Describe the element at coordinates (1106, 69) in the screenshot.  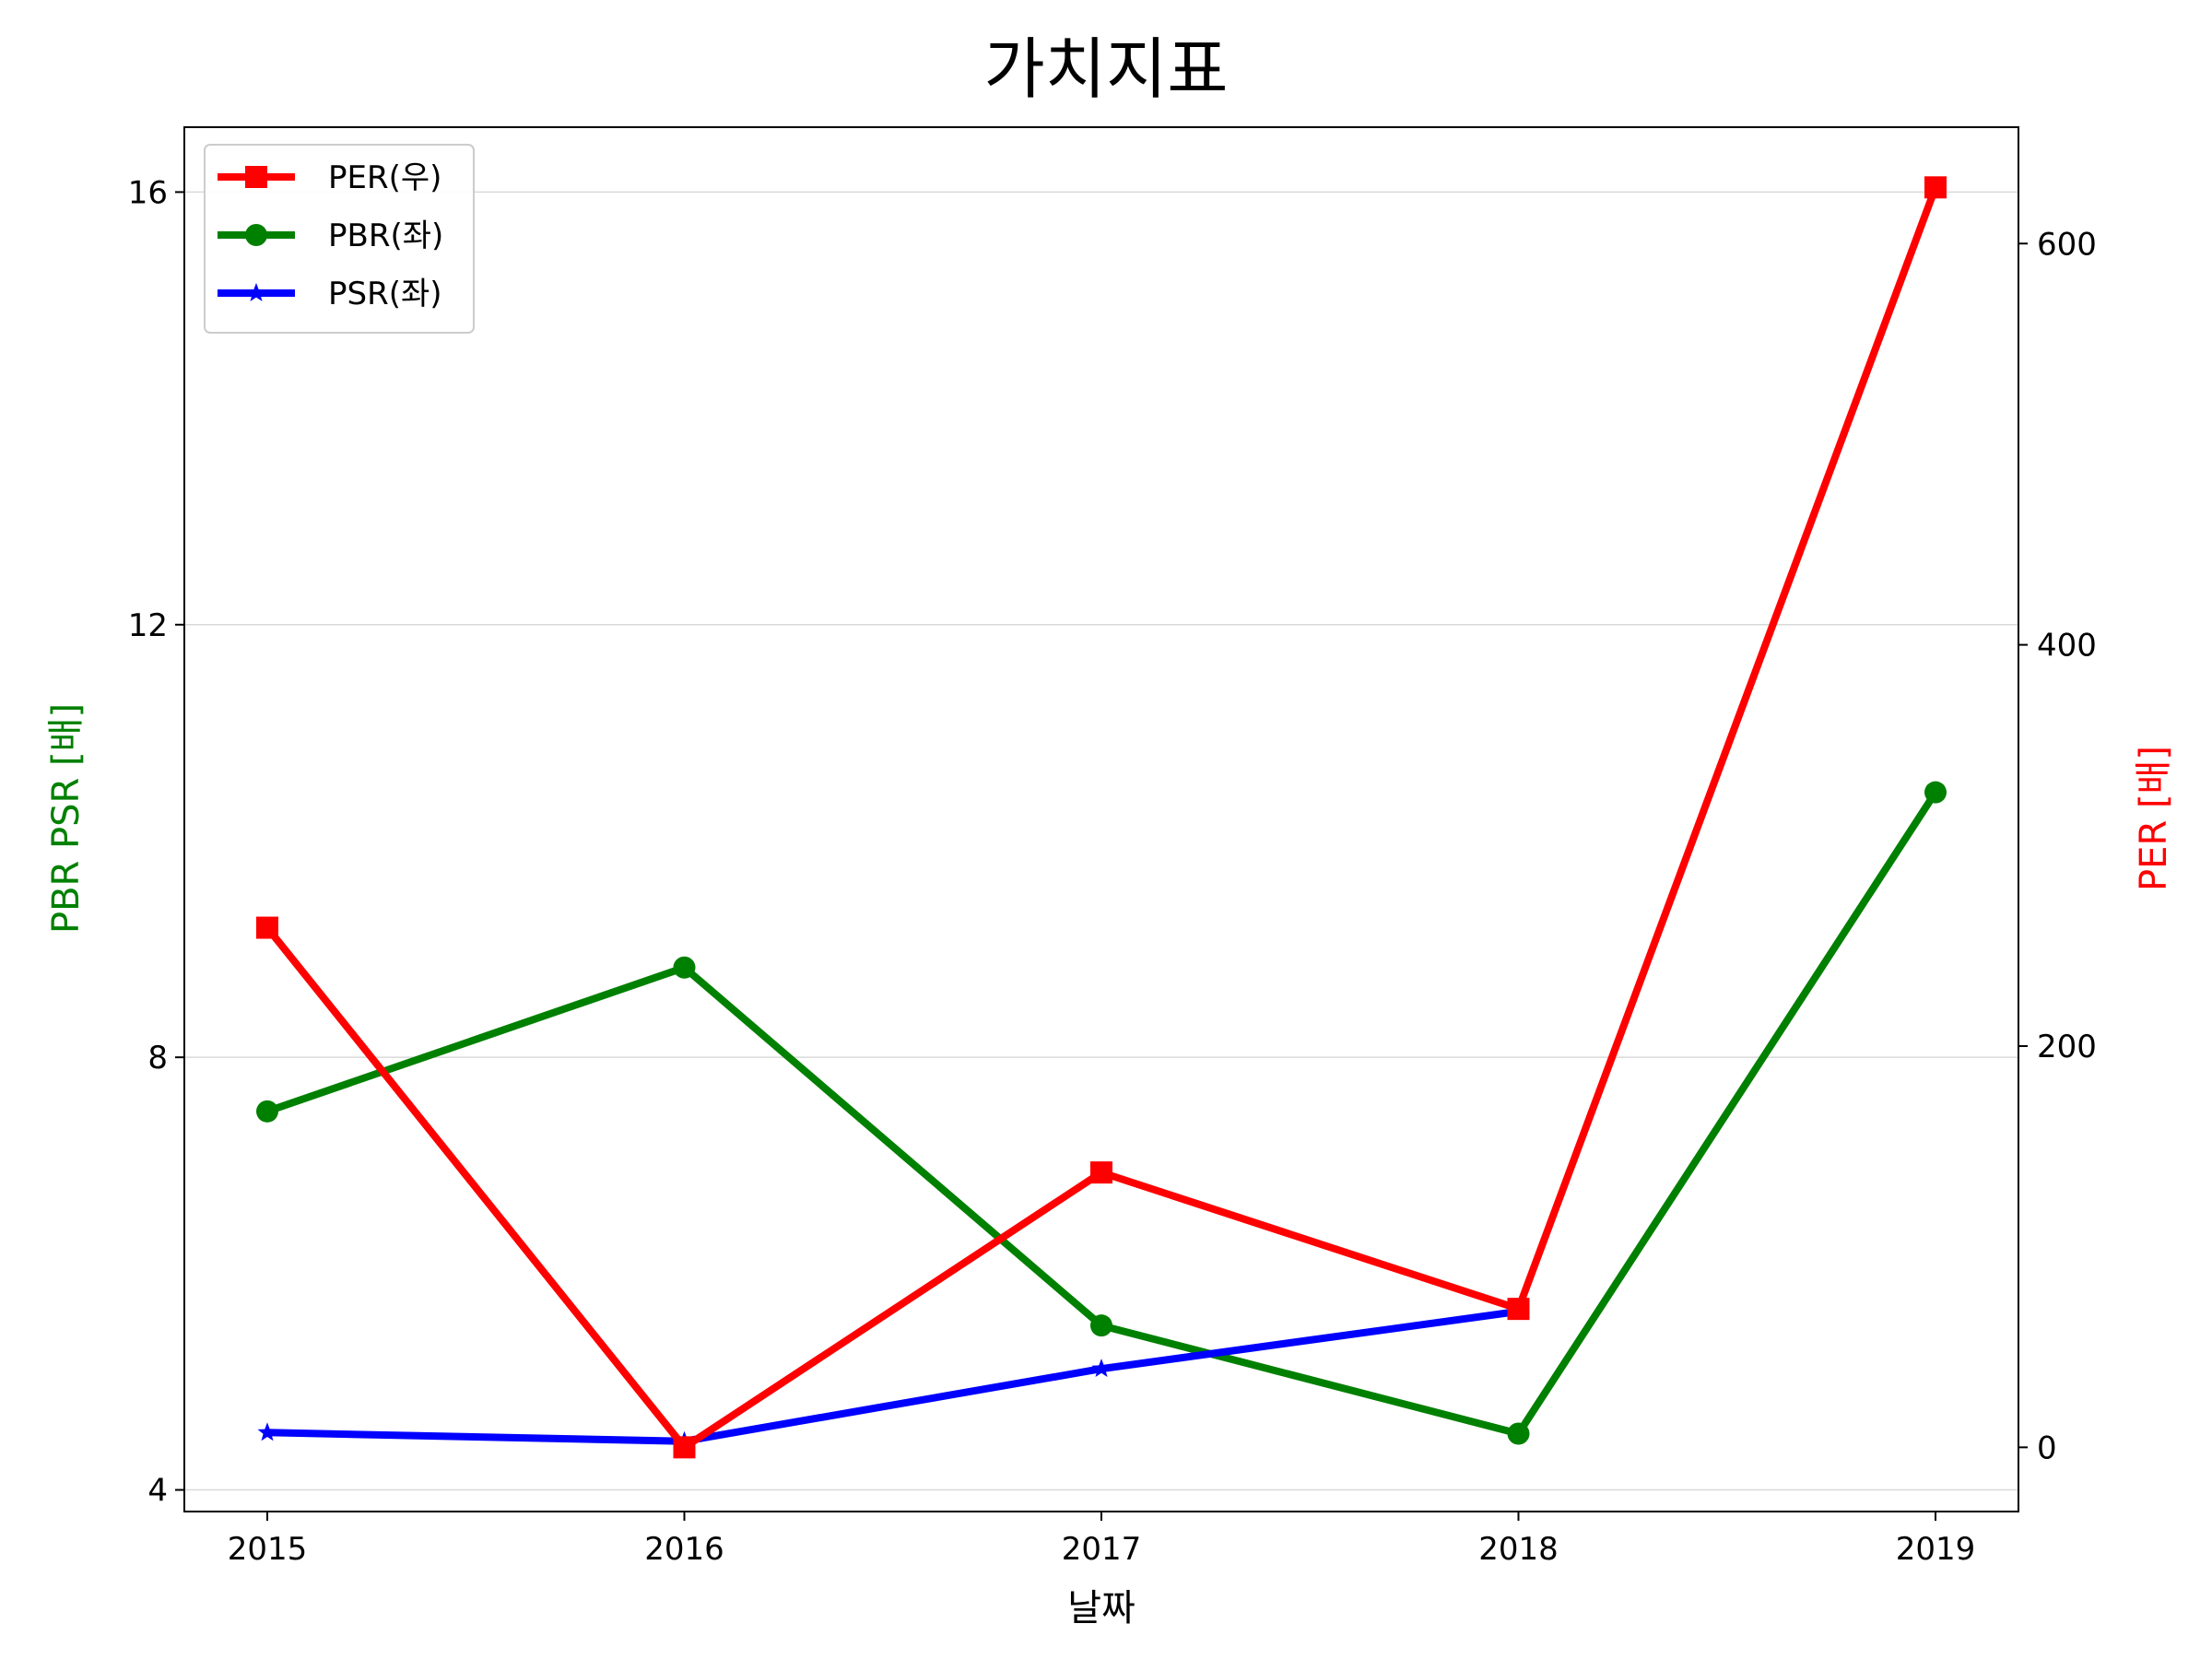
I see `chart-title: 가치지표` at that location.